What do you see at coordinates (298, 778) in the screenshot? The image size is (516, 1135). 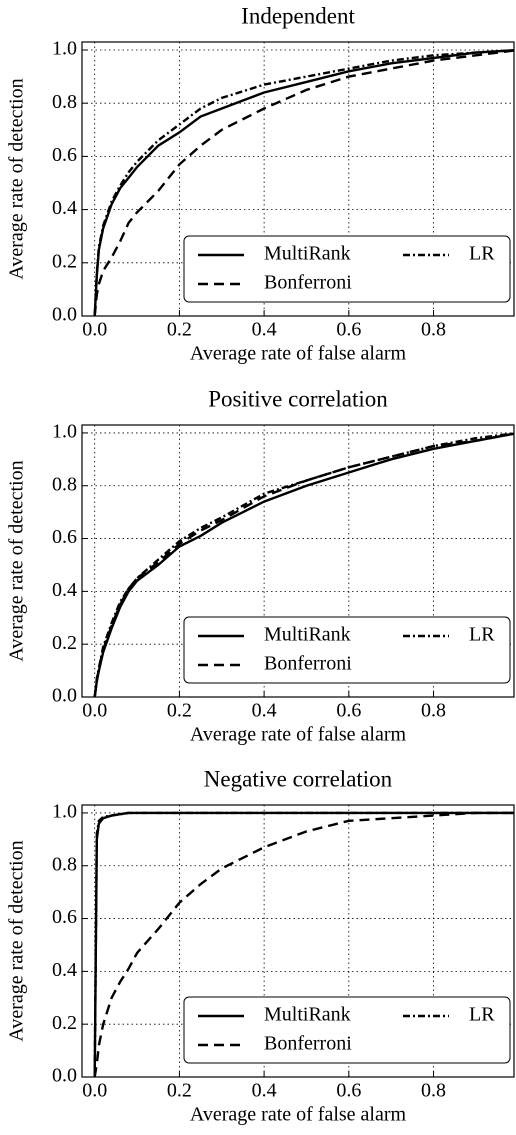 I see `chart-title: Negative correlation` at bounding box center [298, 778].